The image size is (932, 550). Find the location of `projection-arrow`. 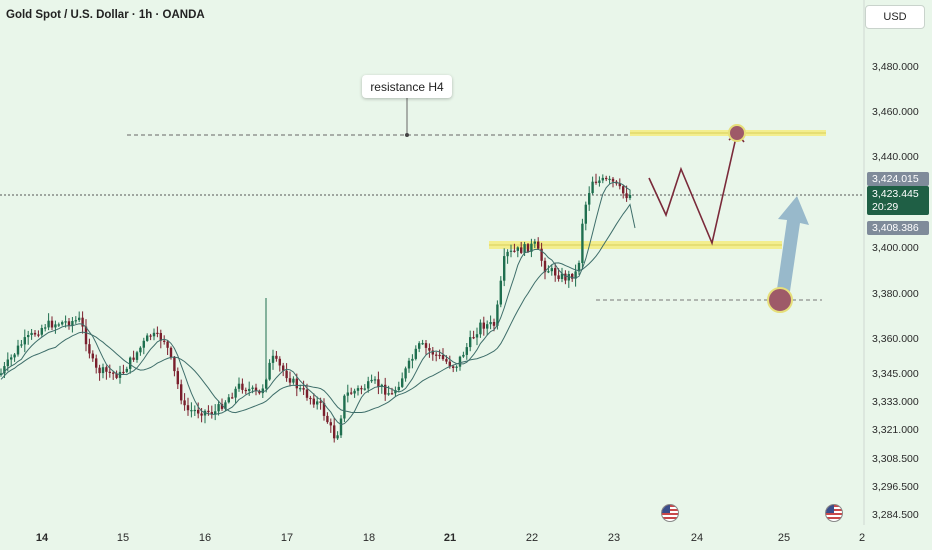

projection-arrow is located at coordinates (792, 247).